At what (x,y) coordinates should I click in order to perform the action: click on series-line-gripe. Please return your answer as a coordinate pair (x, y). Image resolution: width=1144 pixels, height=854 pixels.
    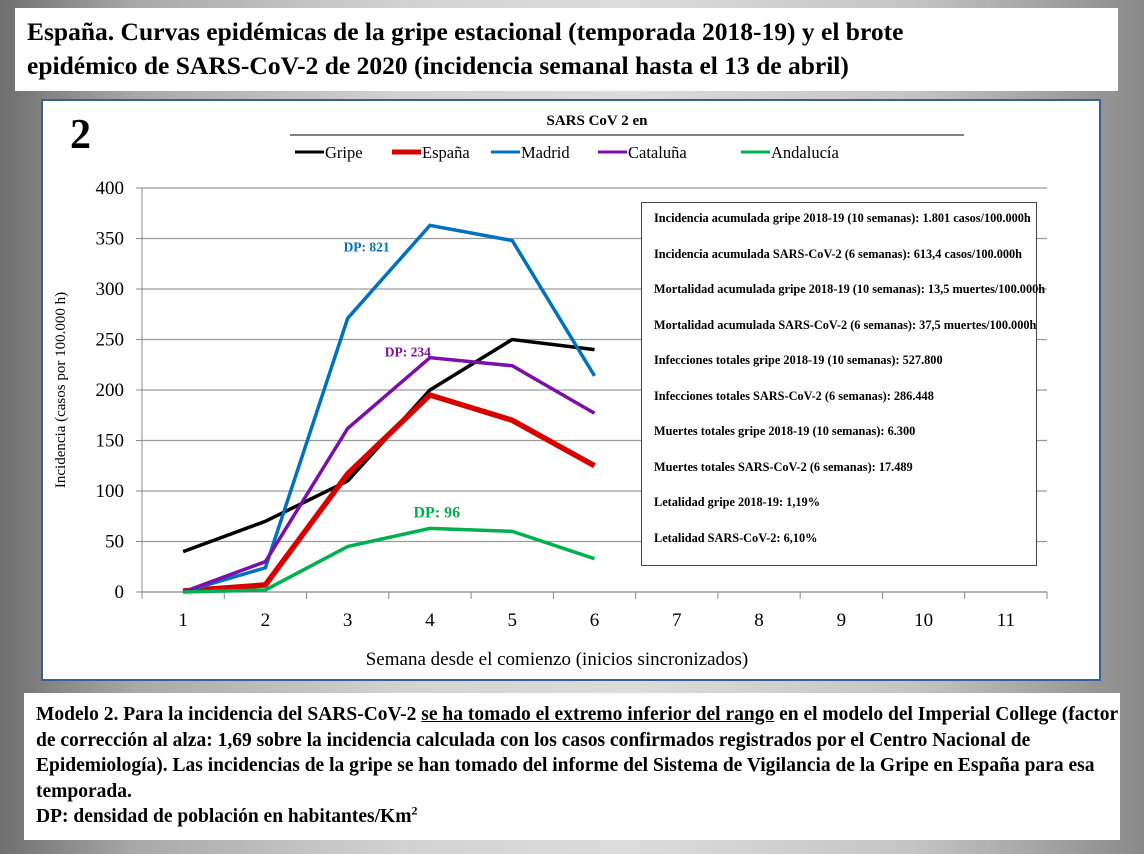
    Looking at the image, I should click on (388, 445).